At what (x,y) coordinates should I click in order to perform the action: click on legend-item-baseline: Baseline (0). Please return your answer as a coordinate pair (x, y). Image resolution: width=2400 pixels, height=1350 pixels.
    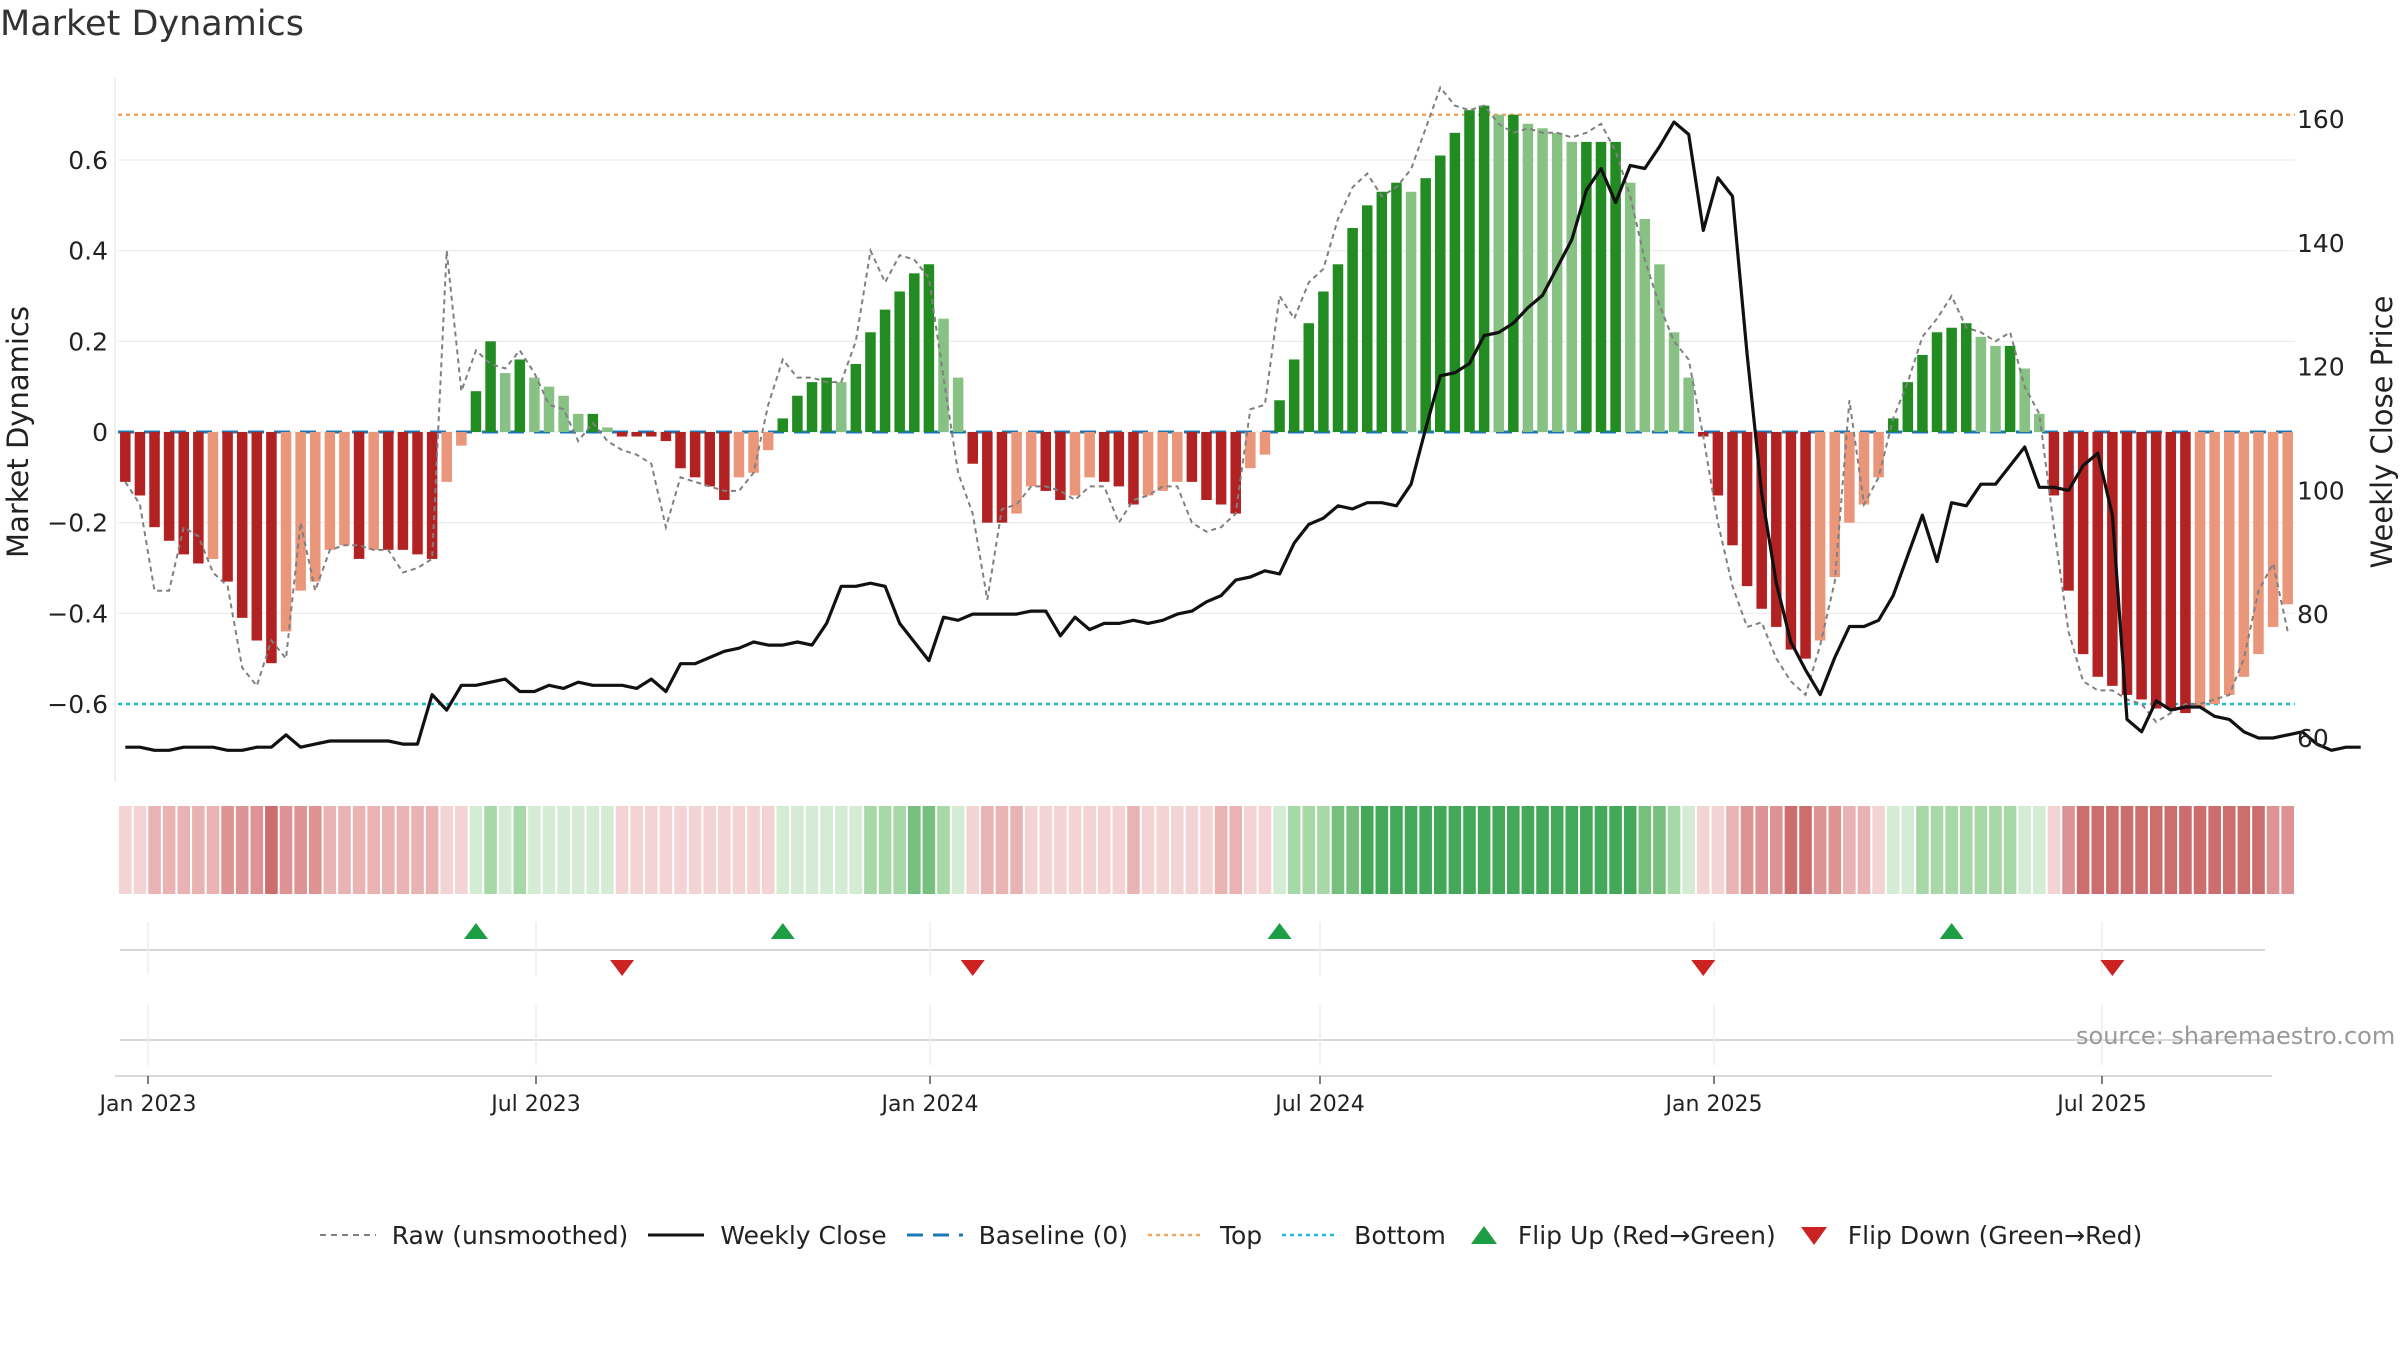
    Looking at the image, I should click on (1016, 1235).